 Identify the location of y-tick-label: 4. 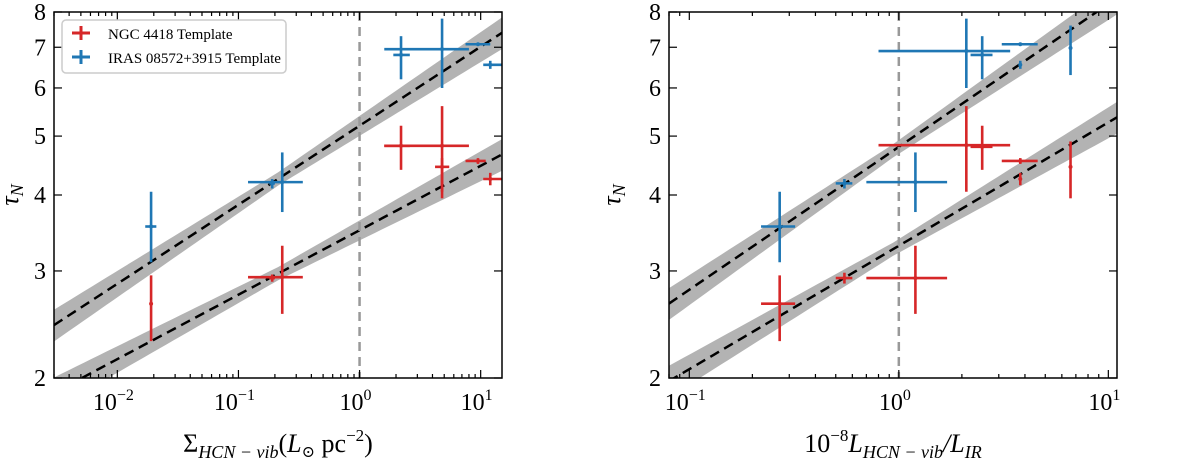
(40, 196).